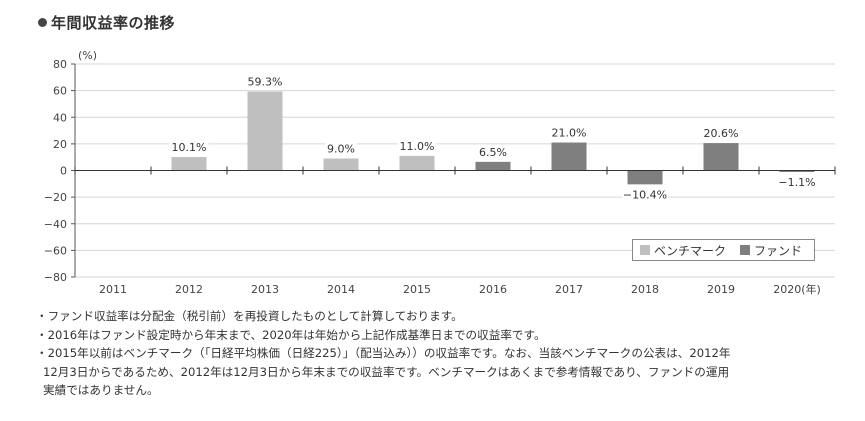  I want to click on data-label: −1.1%, so click(796, 182).